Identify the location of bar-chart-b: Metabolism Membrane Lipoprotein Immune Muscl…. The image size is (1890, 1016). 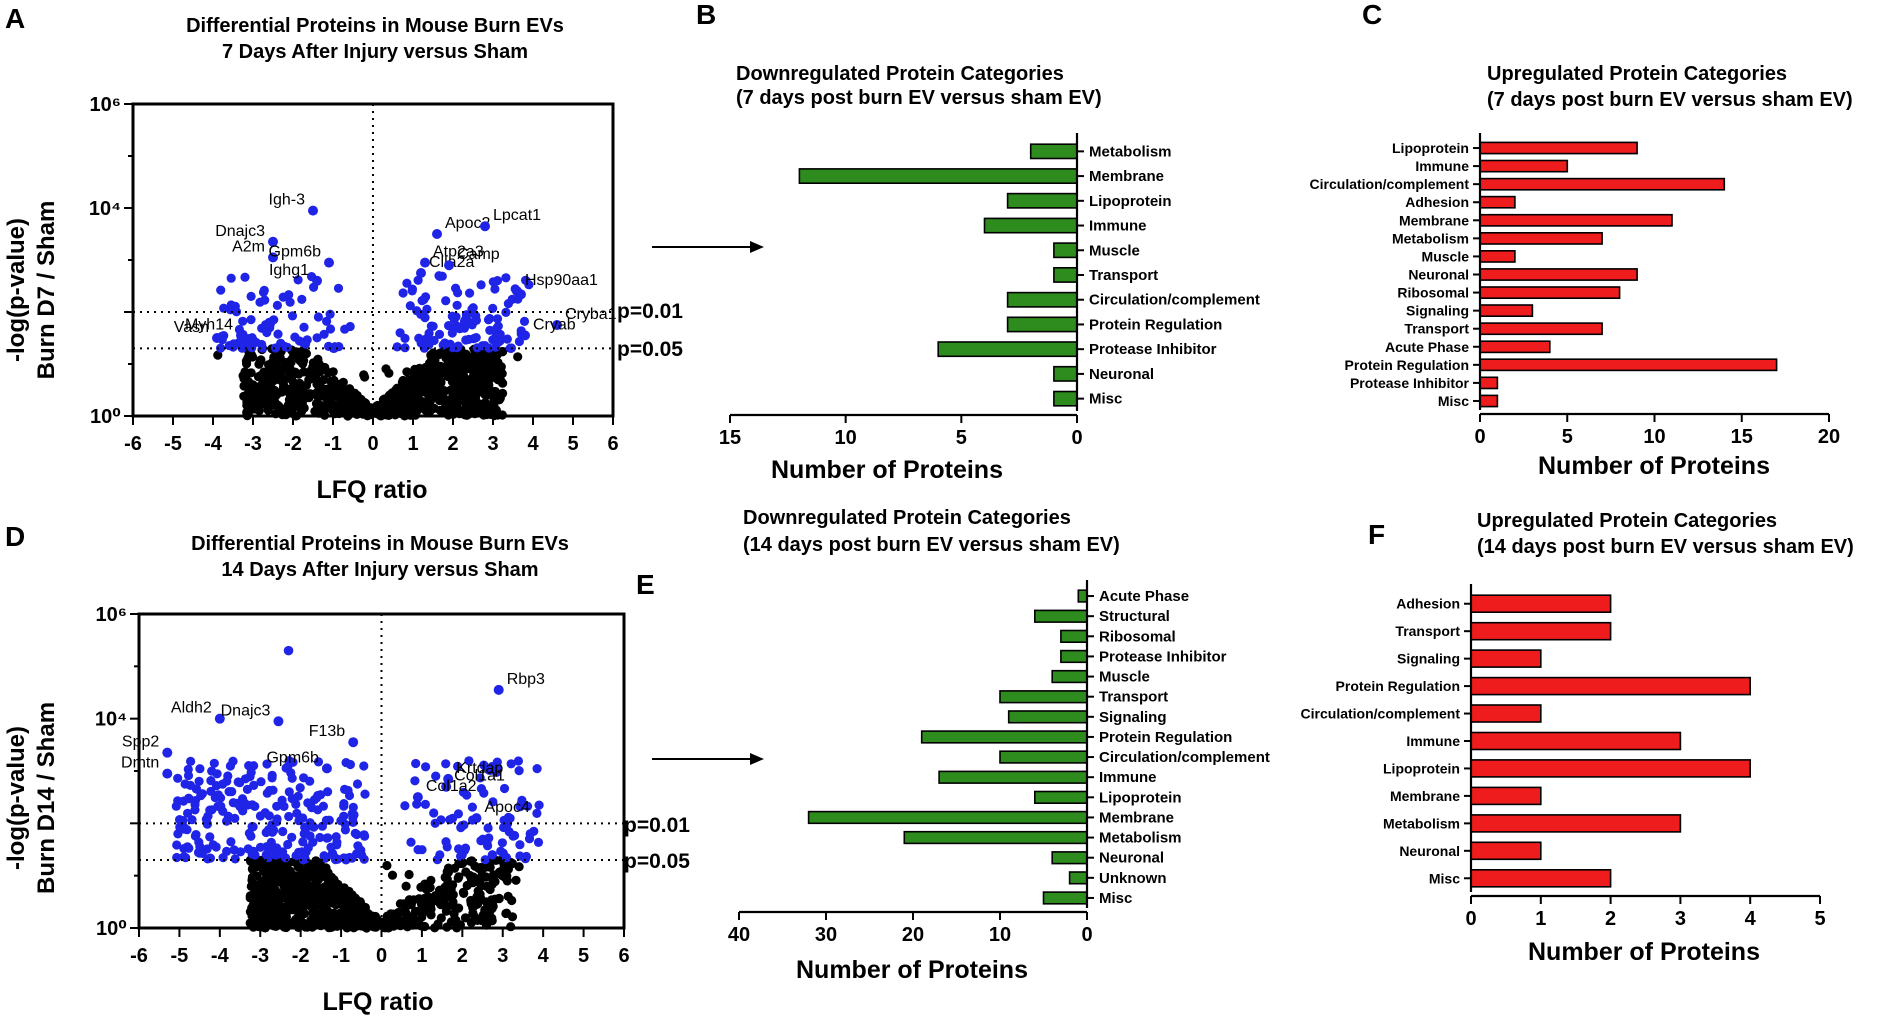
(989, 291).